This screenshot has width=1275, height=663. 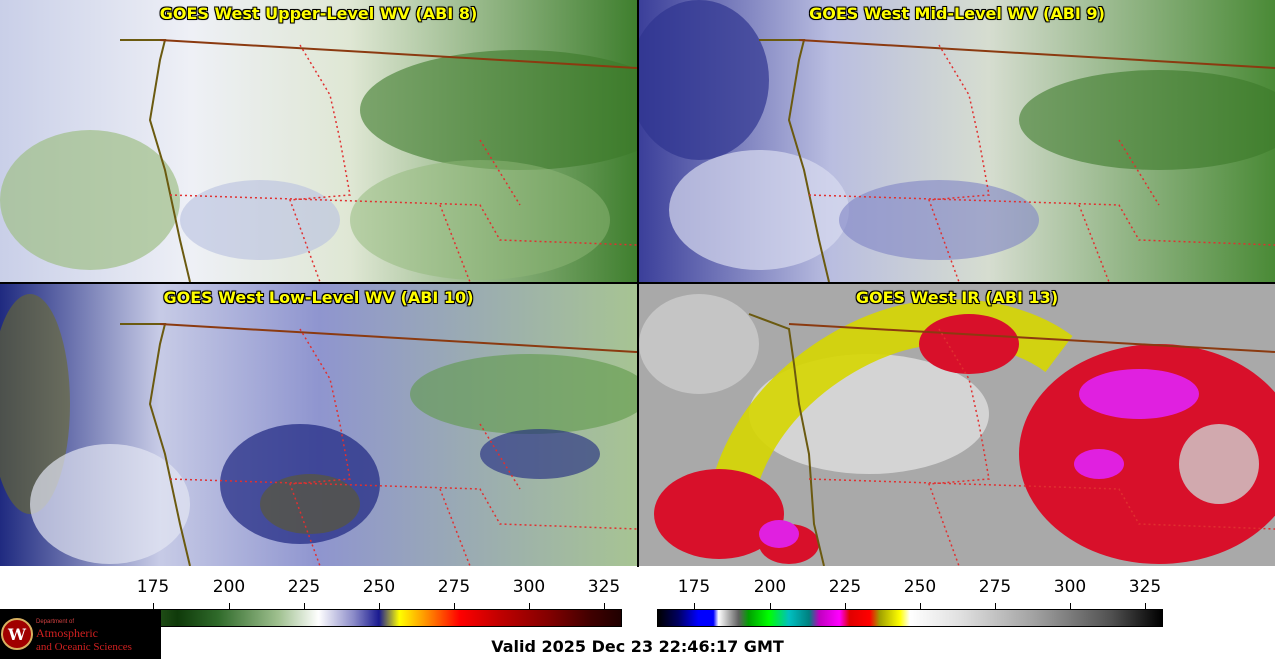 I want to click on wv-tick-label: 250, so click(x=379, y=587).